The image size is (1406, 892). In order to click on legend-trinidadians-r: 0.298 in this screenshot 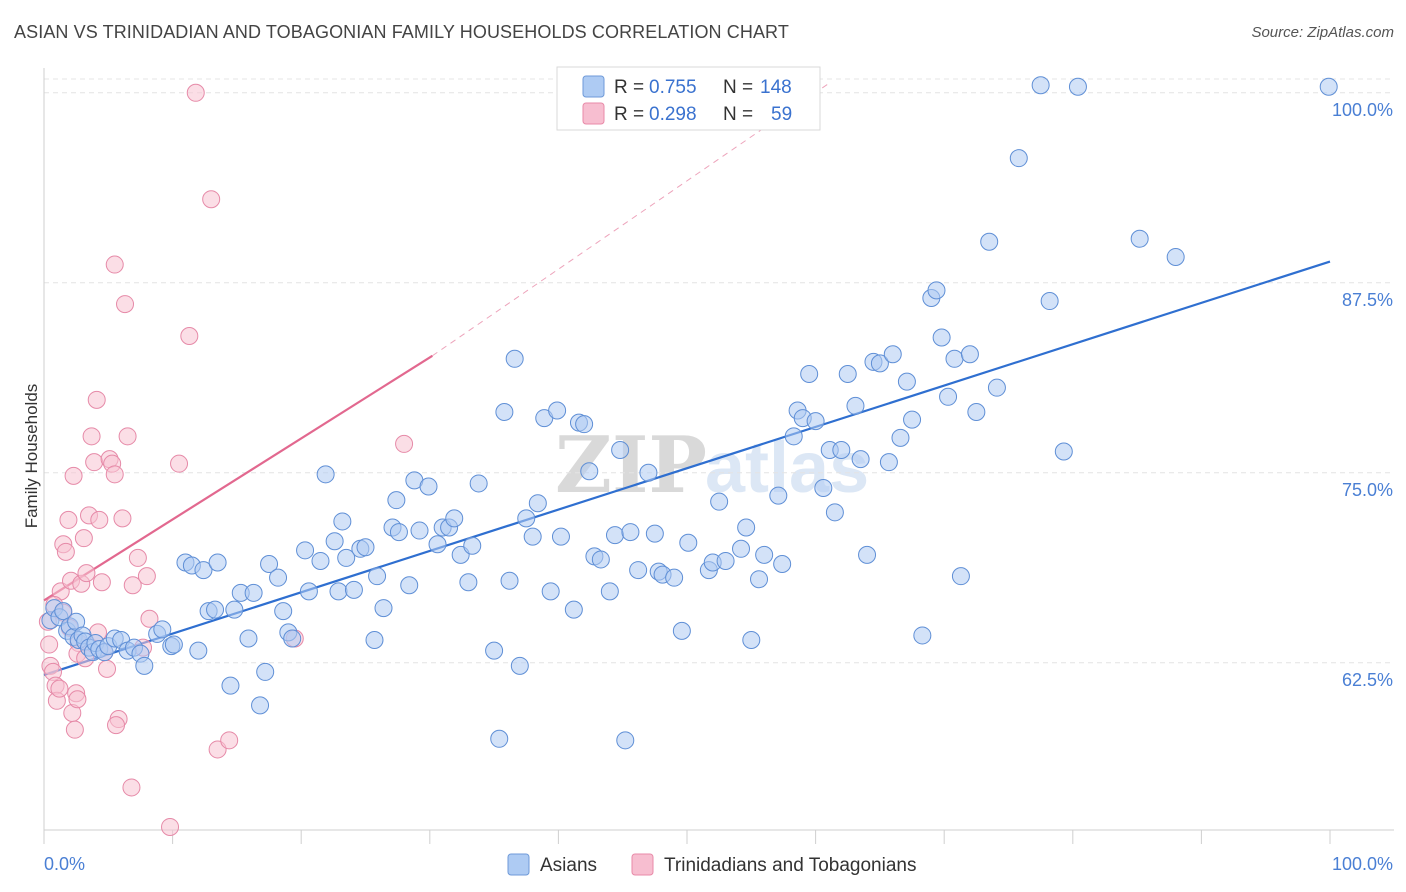, I will do `click(673, 114)`.